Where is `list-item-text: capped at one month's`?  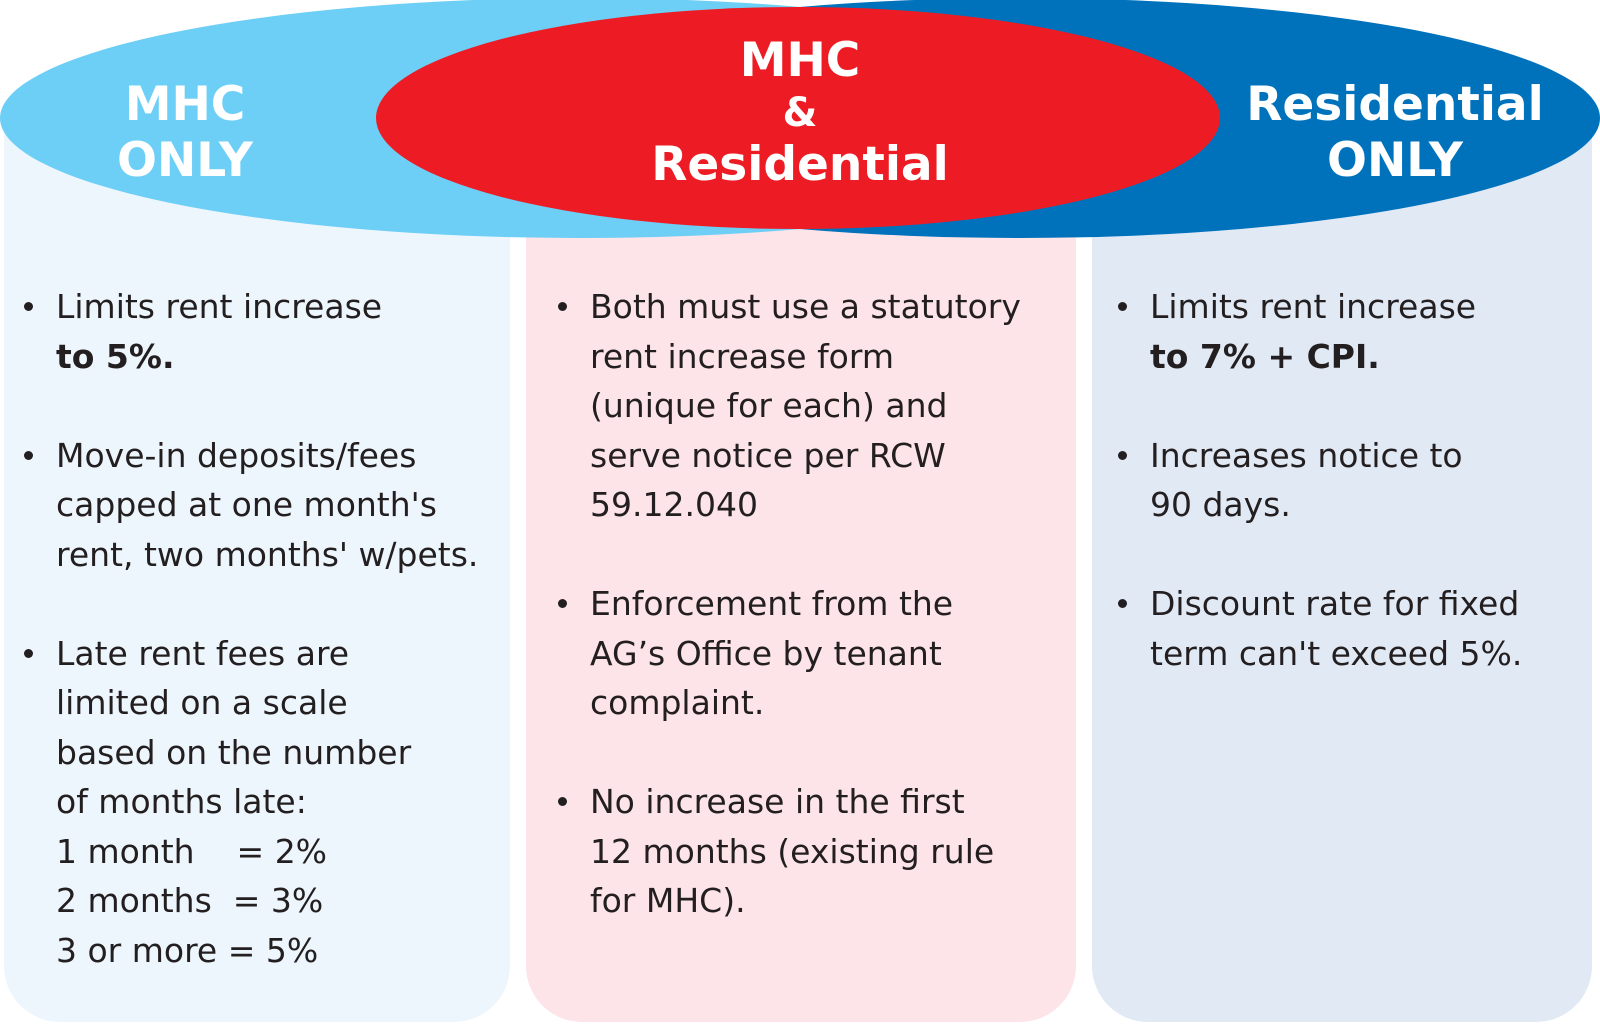
list-item-text: capped at one month's is located at coordinates (246, 504).